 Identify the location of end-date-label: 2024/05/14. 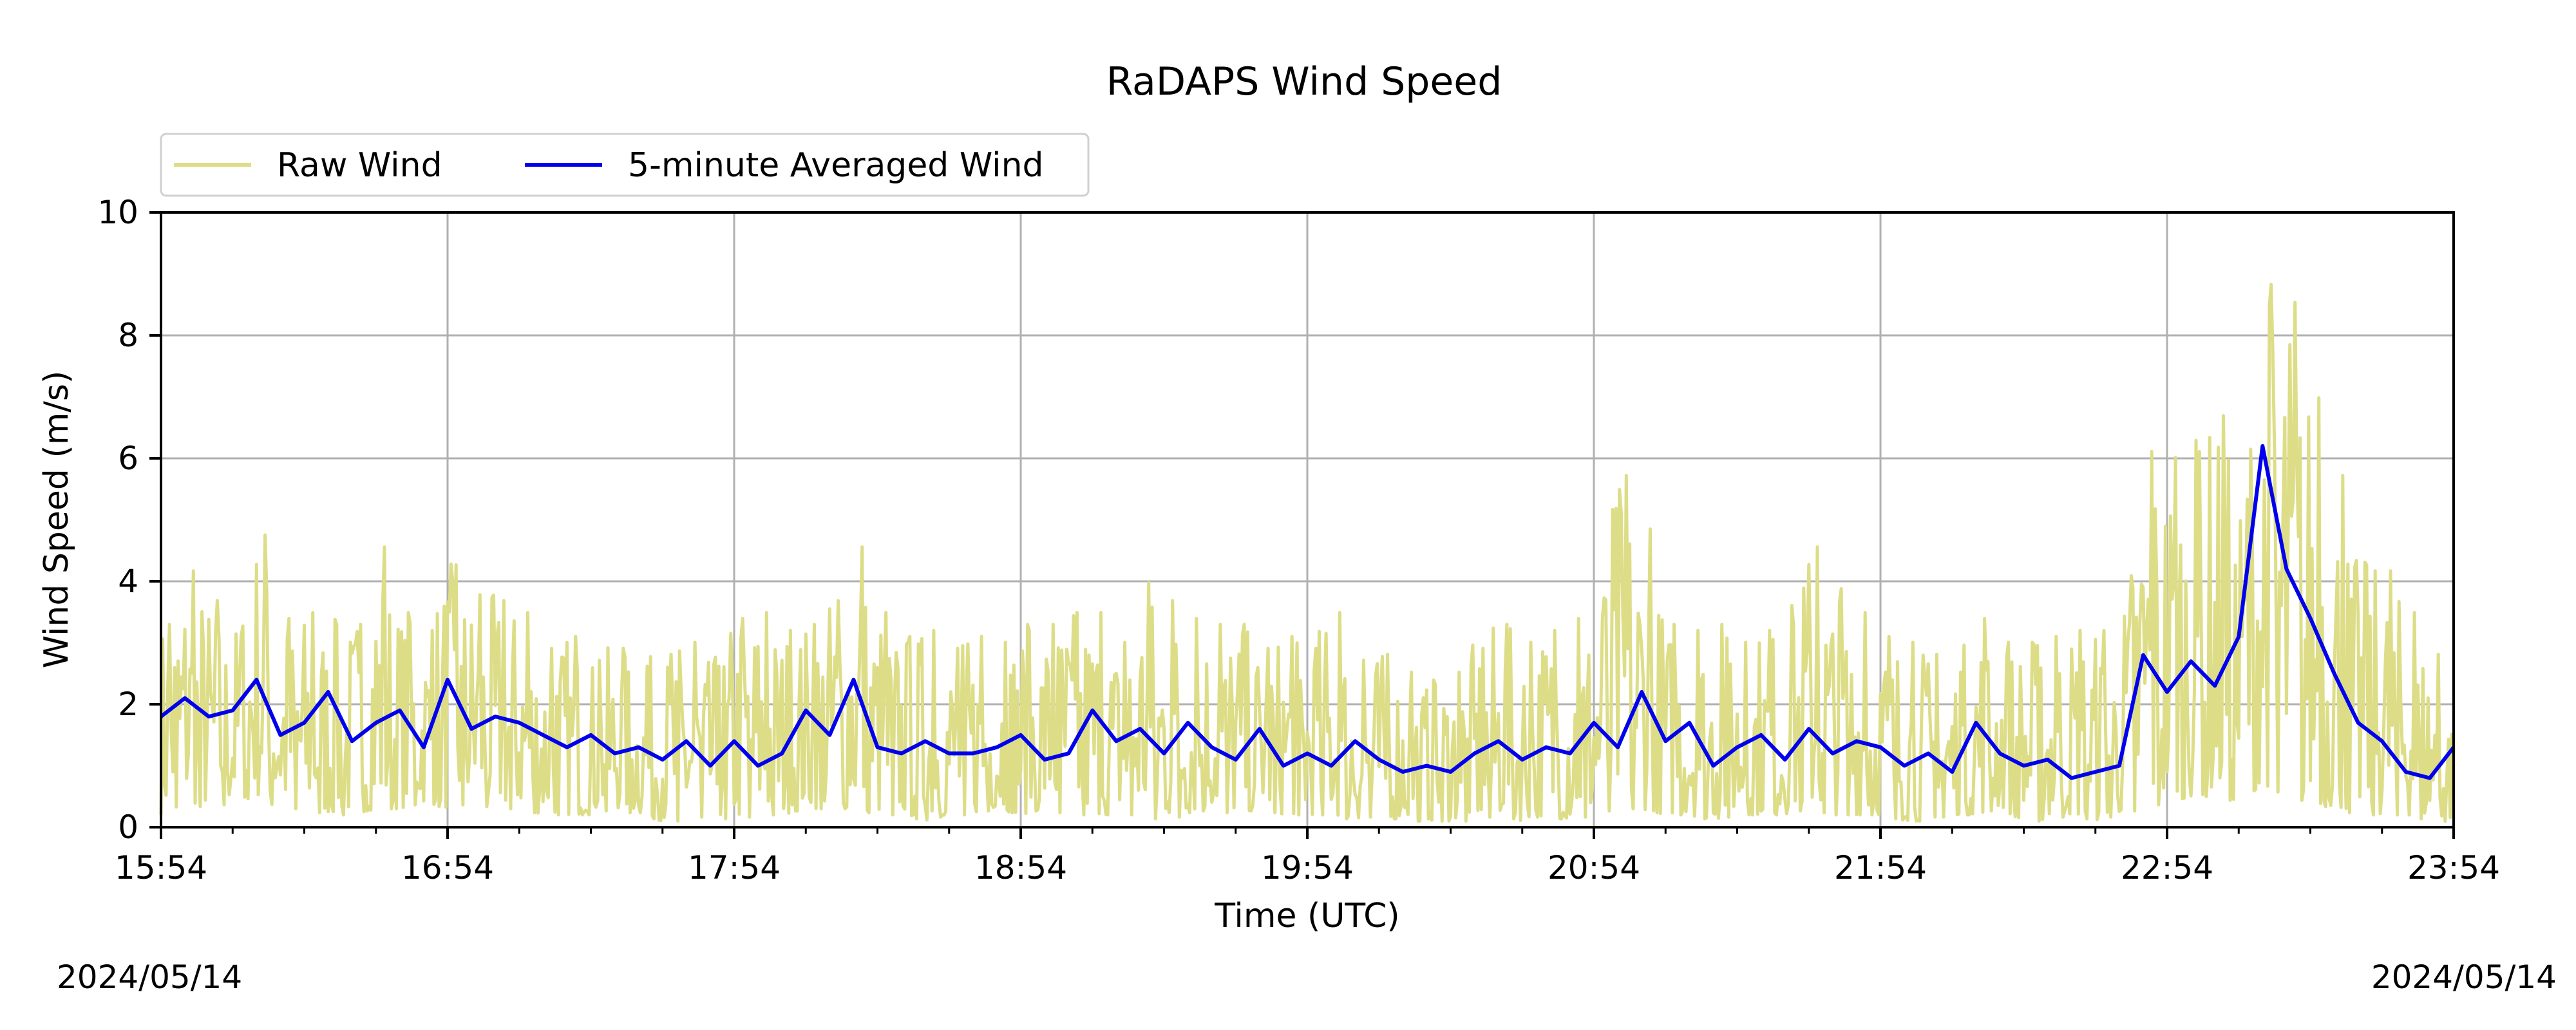
(2464, 977).